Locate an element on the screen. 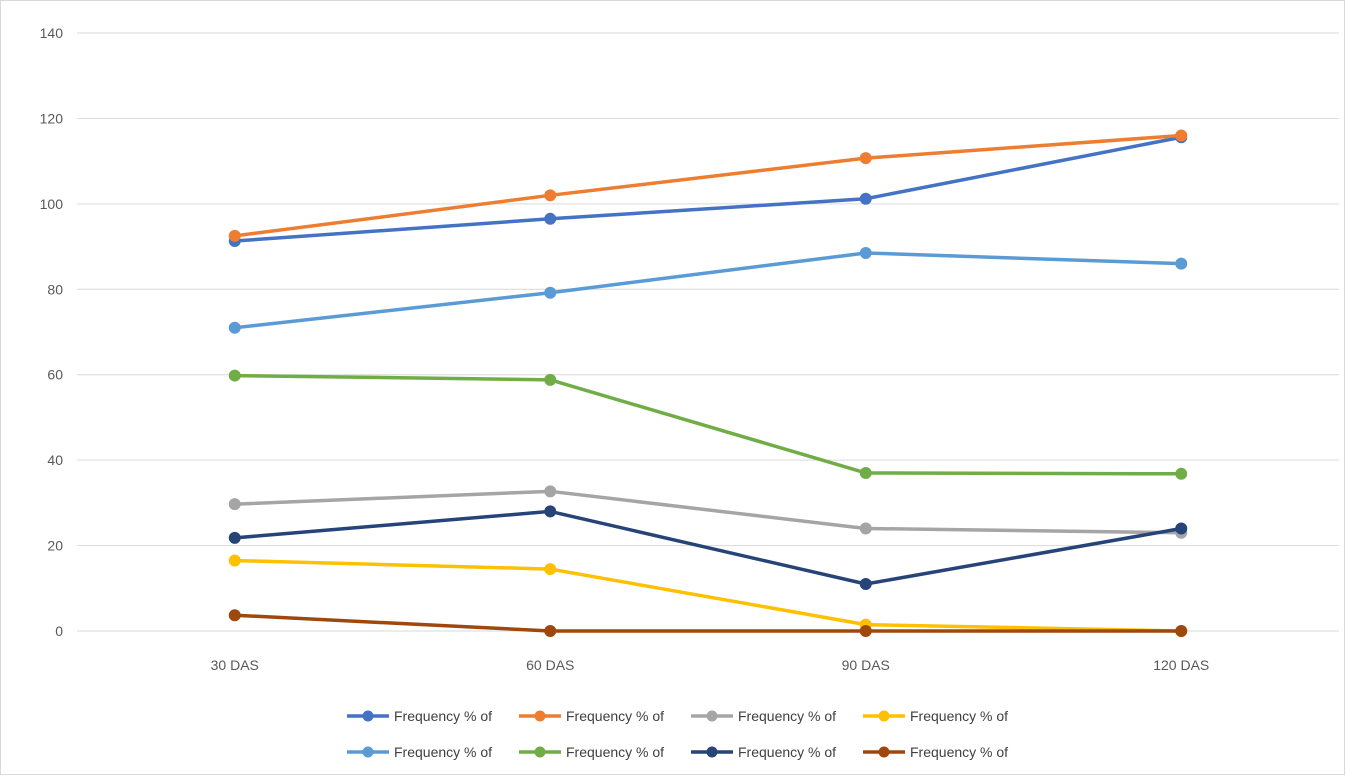 The image size is (1346, 776). x-tick-label: 120 DAS is located at coordinates (1181, 665).